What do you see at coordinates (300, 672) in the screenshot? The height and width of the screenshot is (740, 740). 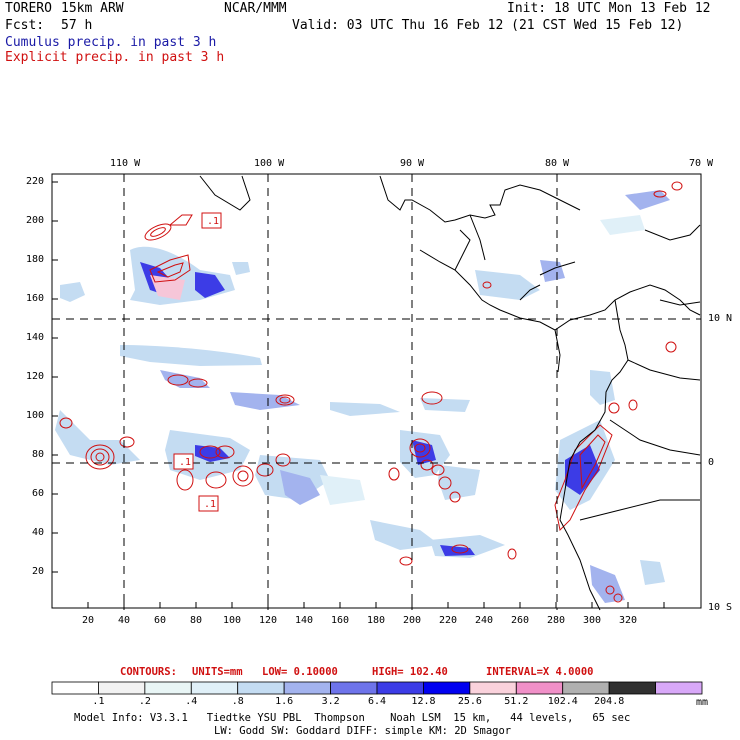 I see `contours-low: LOW= 0.10000` at bounding box center [300, 672].